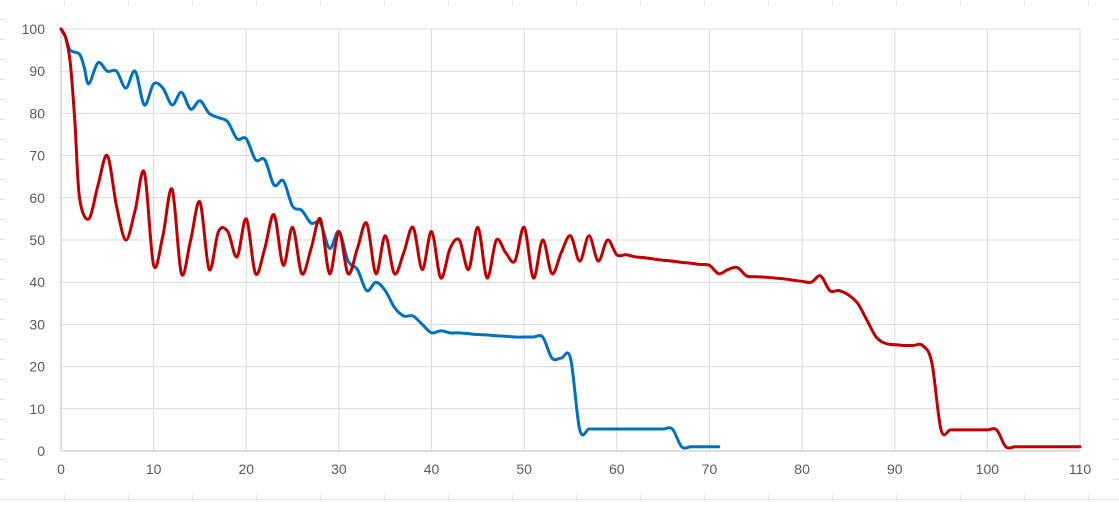 Image resolution: width=1119 pixels, height=506 pixels. What do you see at coordinates (246, 469) in the screenshot?
I see `x-tick-label: 20` at bounding box center [246, 469].